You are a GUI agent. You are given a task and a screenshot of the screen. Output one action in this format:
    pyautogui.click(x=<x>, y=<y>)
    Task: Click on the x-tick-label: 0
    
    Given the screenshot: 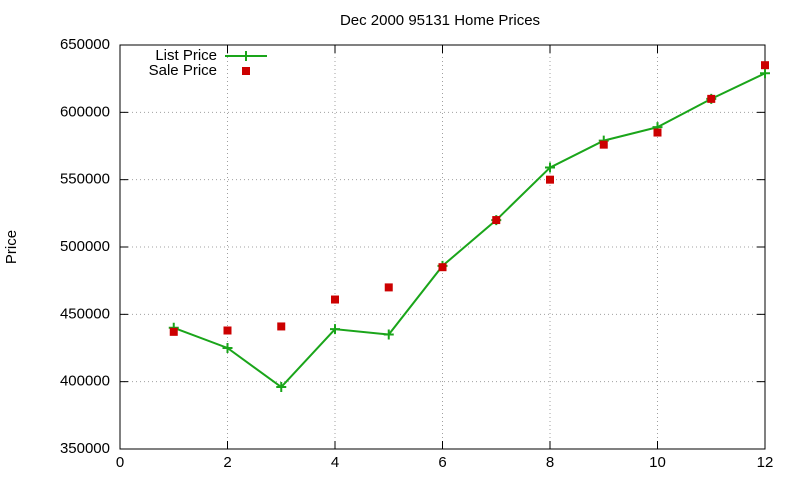 What is the action you would take?
    pyautogui.click(x=120, y=462)
    